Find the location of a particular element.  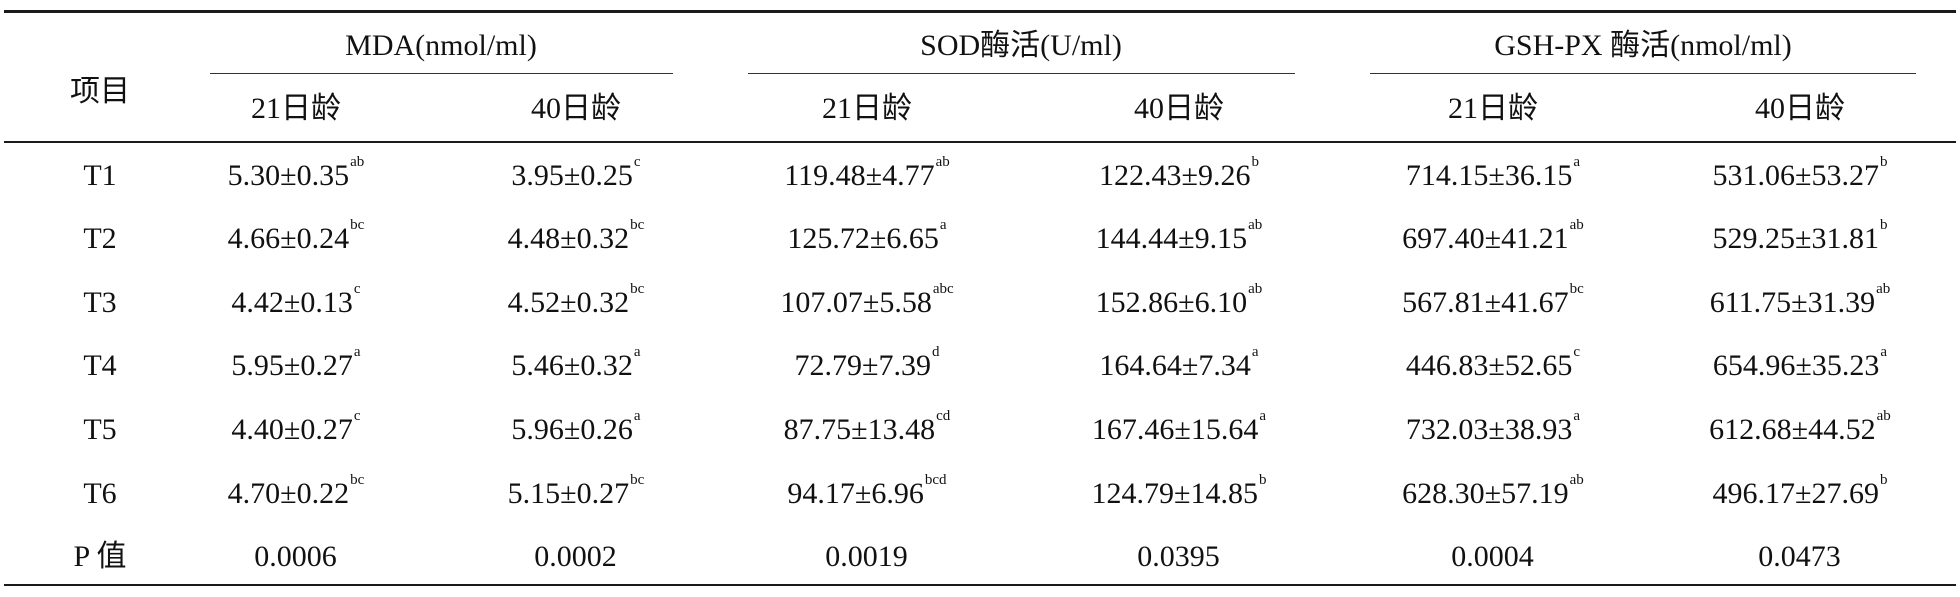

cell-value: 714.15±36.15 is located at coordinates (1489, 175).